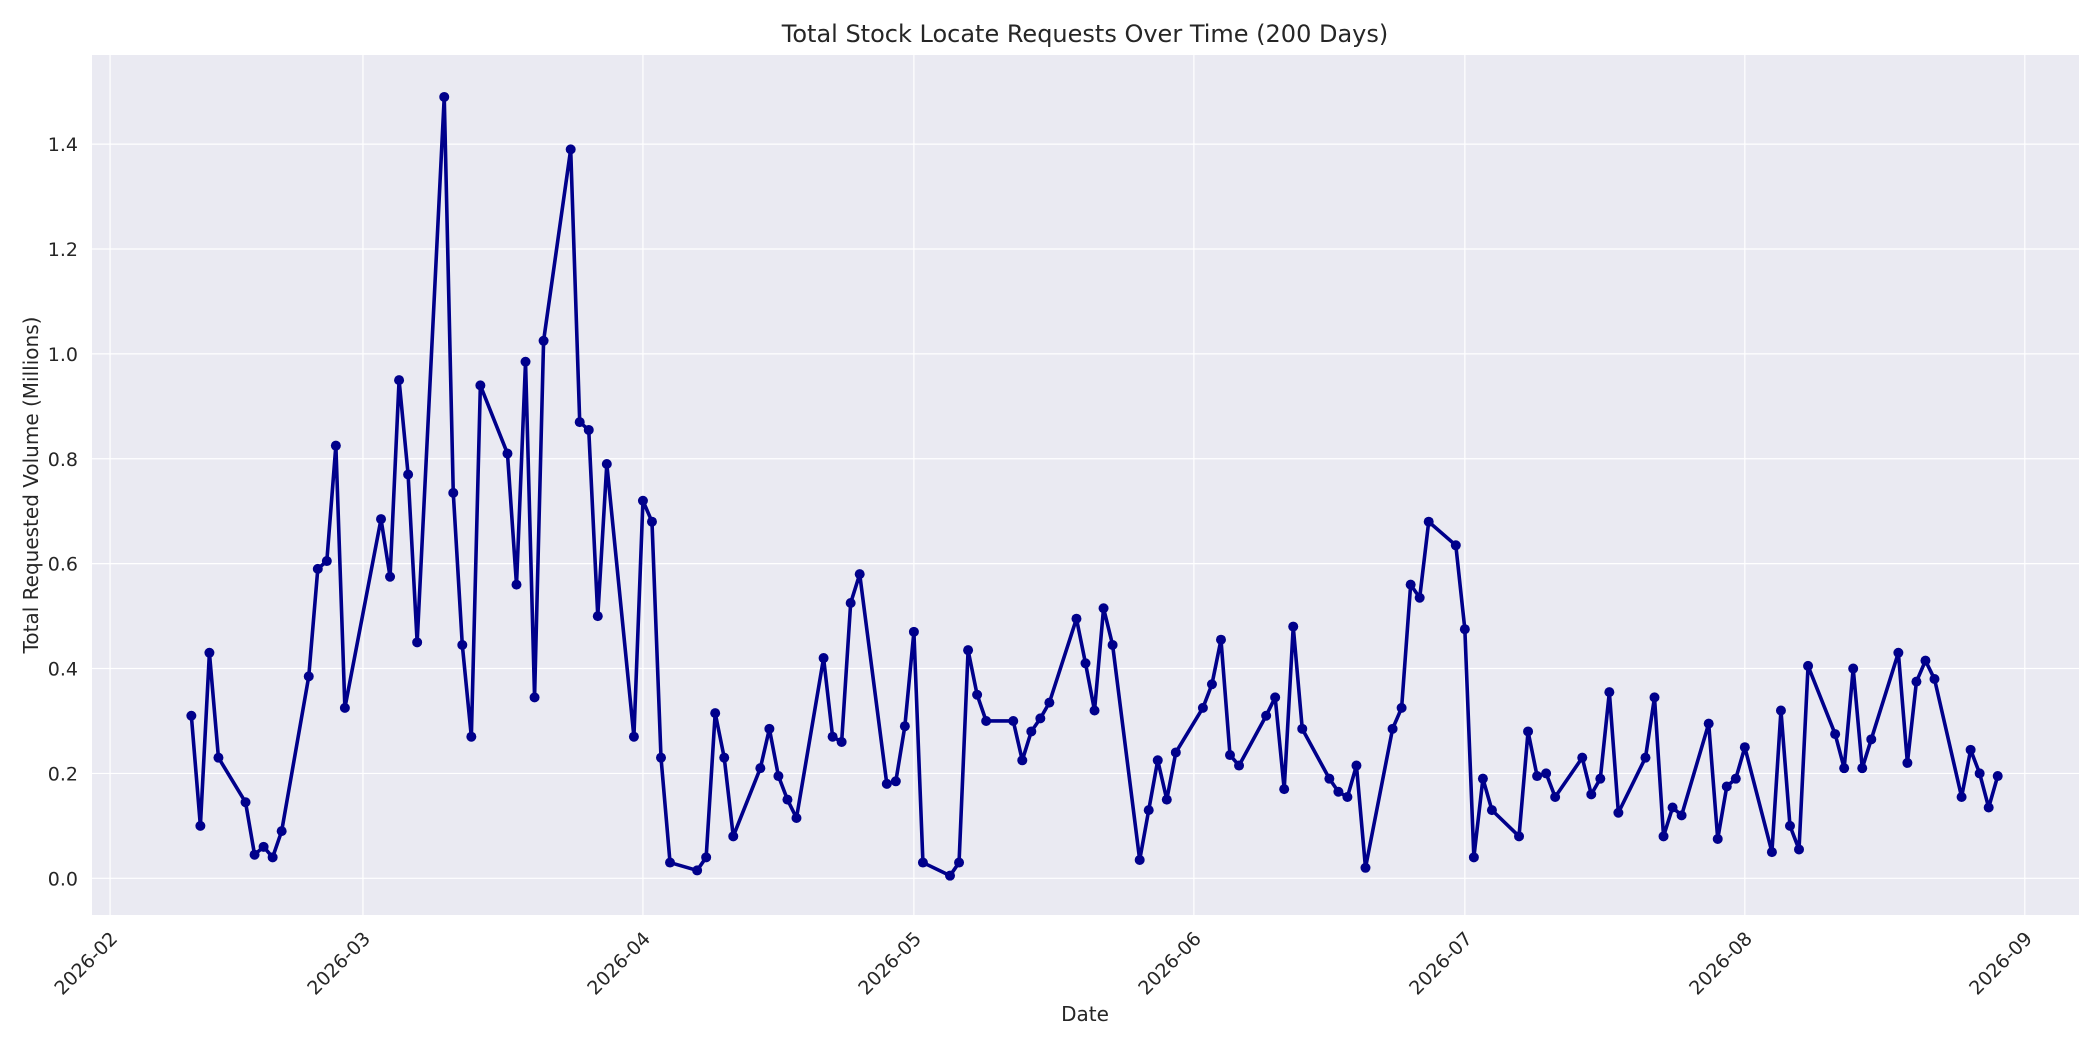 The image size is (2100, 1050). Describe the element at coordinates (890, 964) in the screenshot. I see `x-tick-label: 2026-05` at that location.